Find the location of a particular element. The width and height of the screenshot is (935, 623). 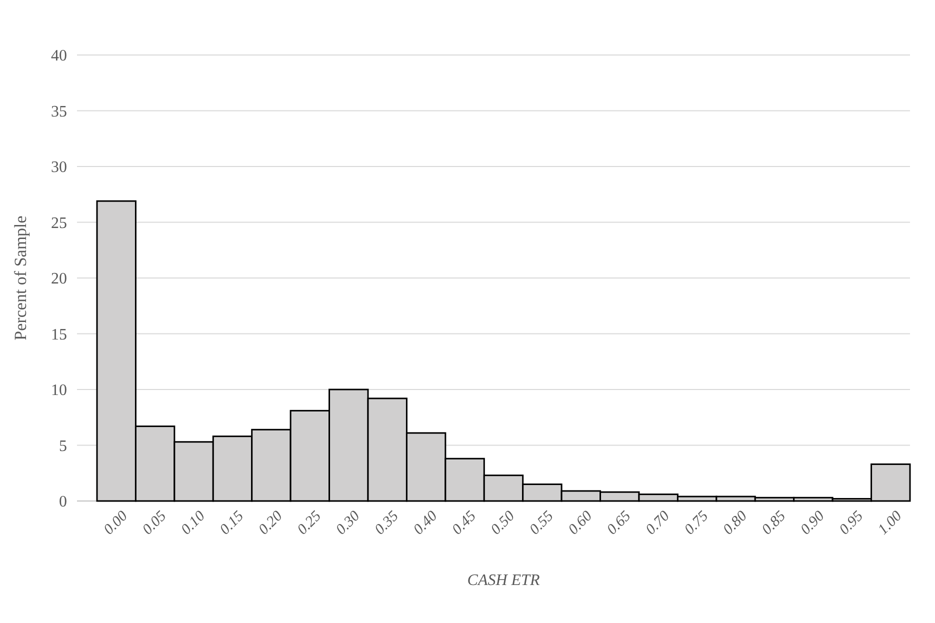

x-axis-title: CASH ETR is located at coordinates (503, 580).